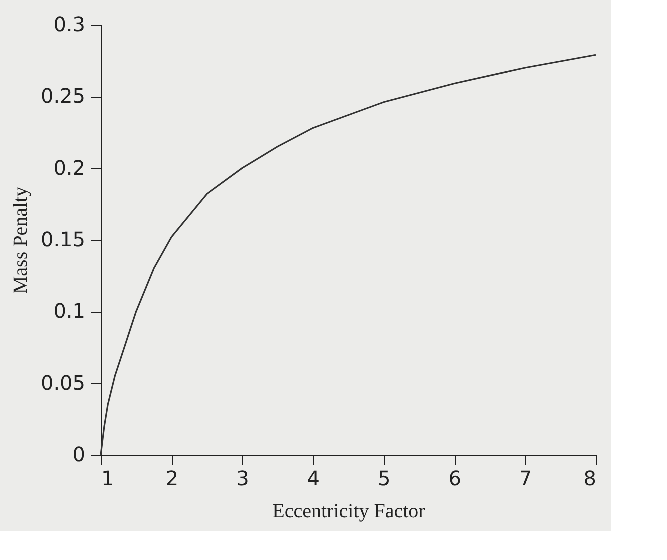  I want to click on x-tick-label: 6, so click(455, 478).